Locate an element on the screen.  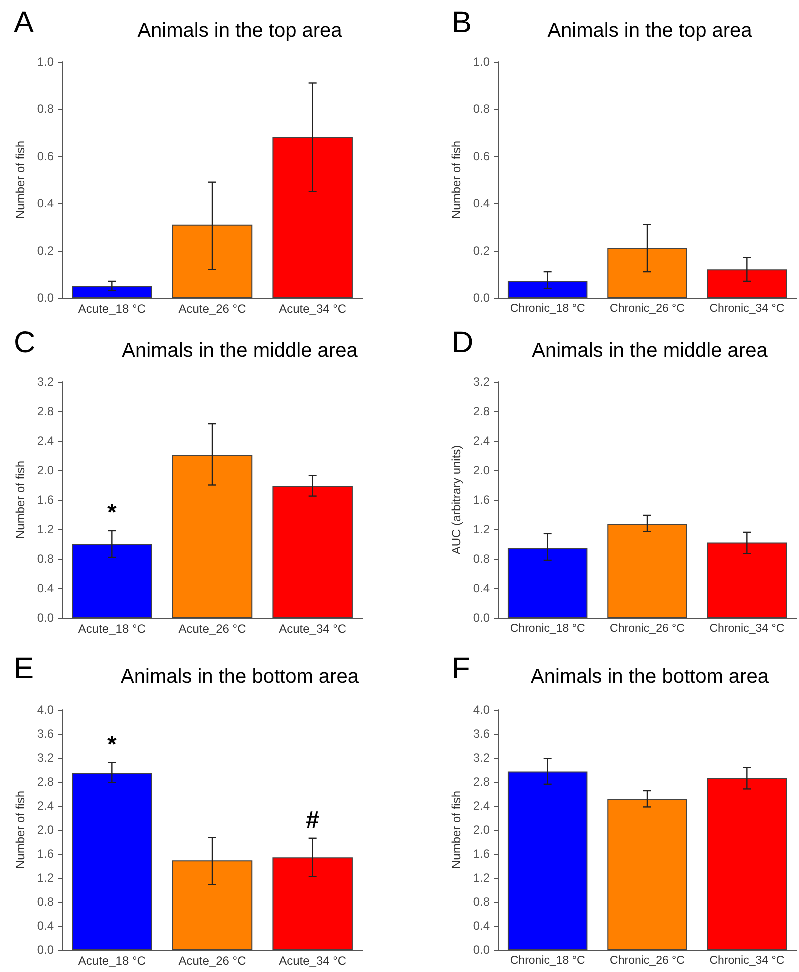
text: F is located at coordinates (461, 669).